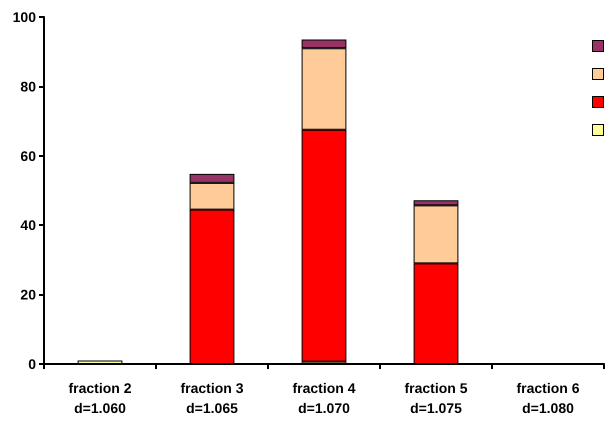 The image size is (610, 427). What do you see at coordinates (28, 225) in the screenshot?
I see `y-tick-label: 40` at bounding box center [28, 225].